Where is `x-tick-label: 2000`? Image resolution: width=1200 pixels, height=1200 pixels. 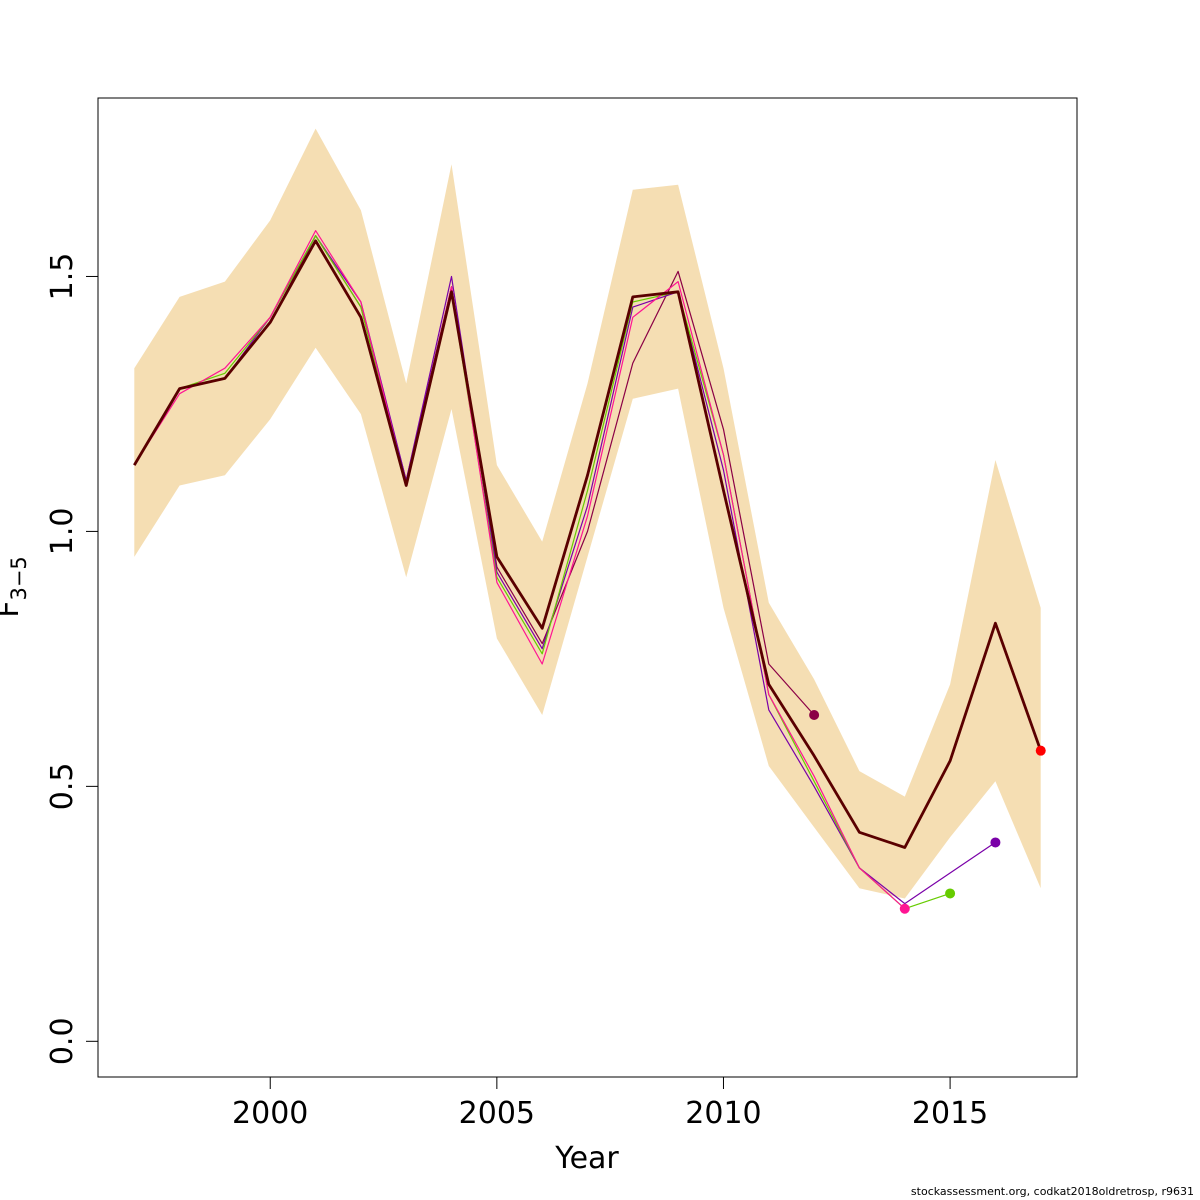
x-tick-label: 2000 is located at coordinates (270, 1113).